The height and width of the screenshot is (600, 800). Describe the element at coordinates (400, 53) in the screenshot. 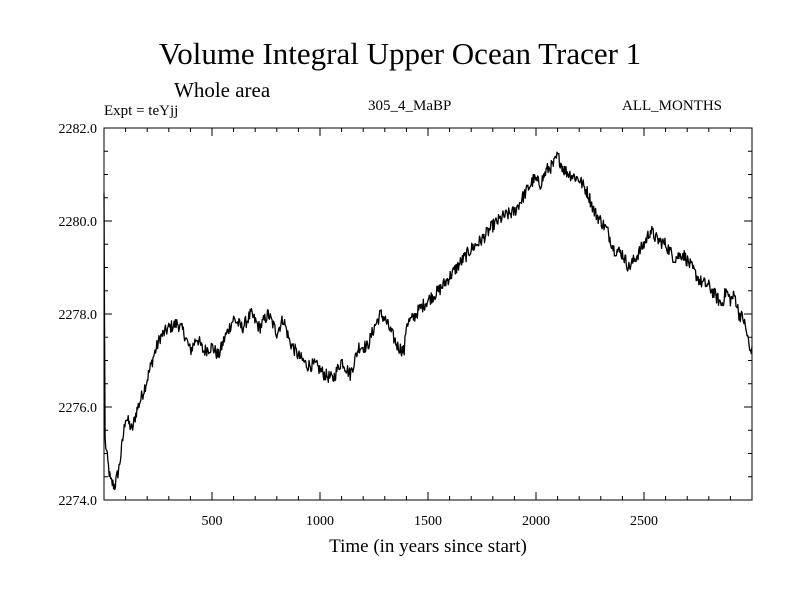

I see `chart-title: Volume Integral Upper Ocean Tracer 1` at that location.